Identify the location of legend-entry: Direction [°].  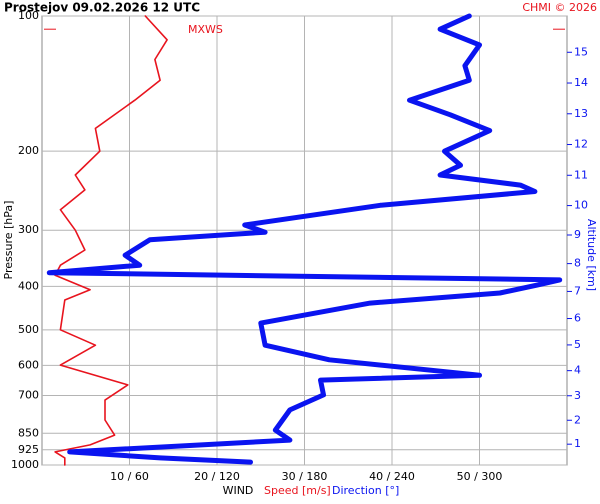
(365, 490).